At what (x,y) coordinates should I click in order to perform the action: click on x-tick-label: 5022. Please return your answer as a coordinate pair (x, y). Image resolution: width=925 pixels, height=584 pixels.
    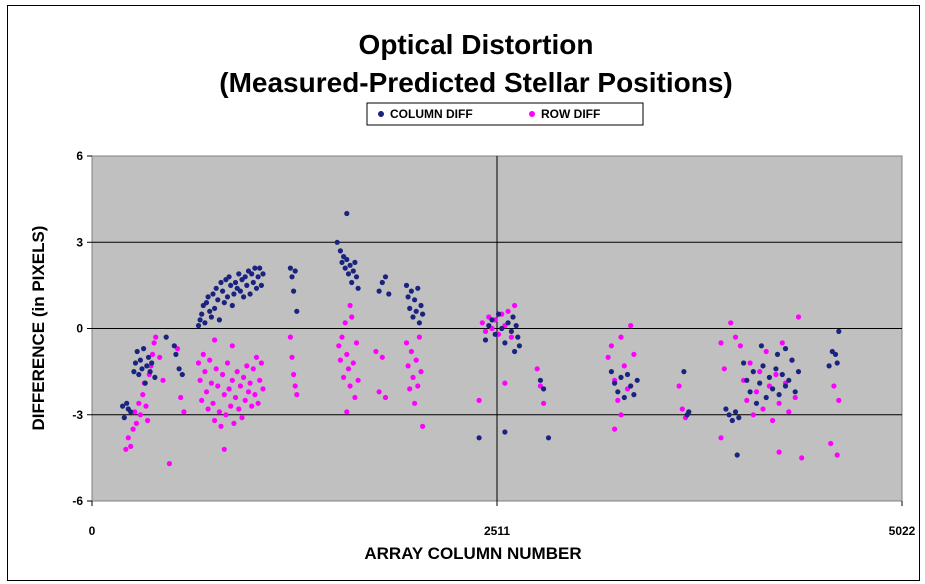
    Looking at the image, I should click on (902, 531).